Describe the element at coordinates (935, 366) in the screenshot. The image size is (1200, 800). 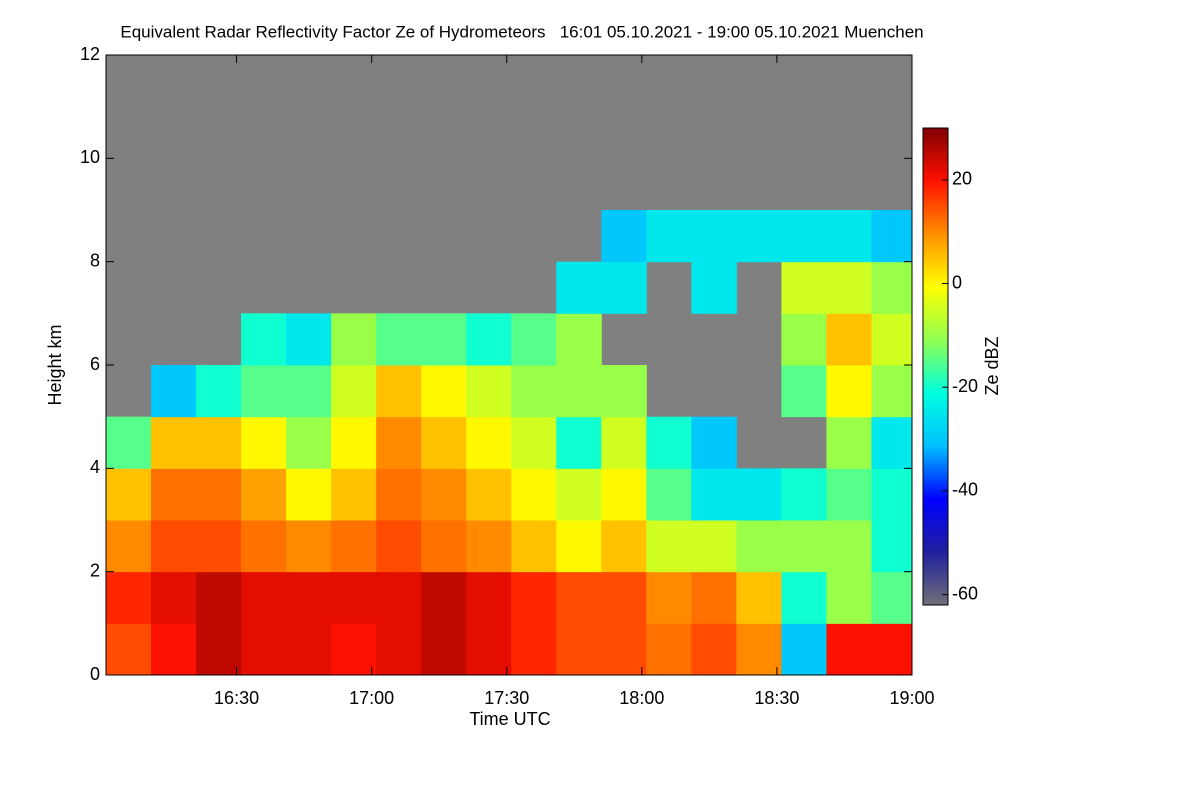
I see `colorbar` at that location.